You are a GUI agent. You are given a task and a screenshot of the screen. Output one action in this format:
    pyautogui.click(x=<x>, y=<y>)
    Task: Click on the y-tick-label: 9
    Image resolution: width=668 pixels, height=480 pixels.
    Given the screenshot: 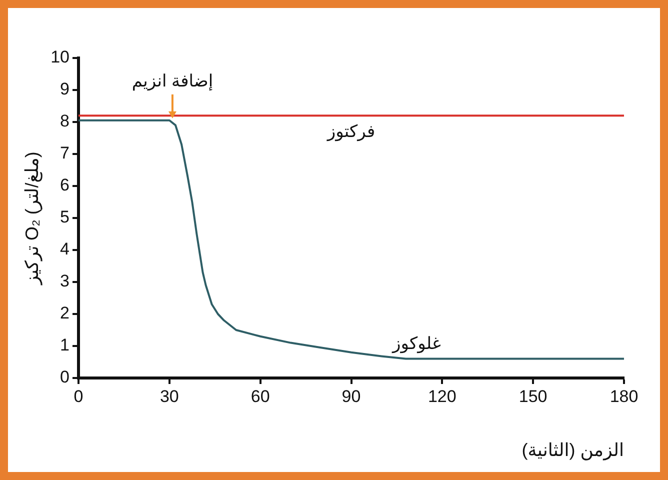 What is the action you would take?
    pyautogui.click(x=65, y=89)
    